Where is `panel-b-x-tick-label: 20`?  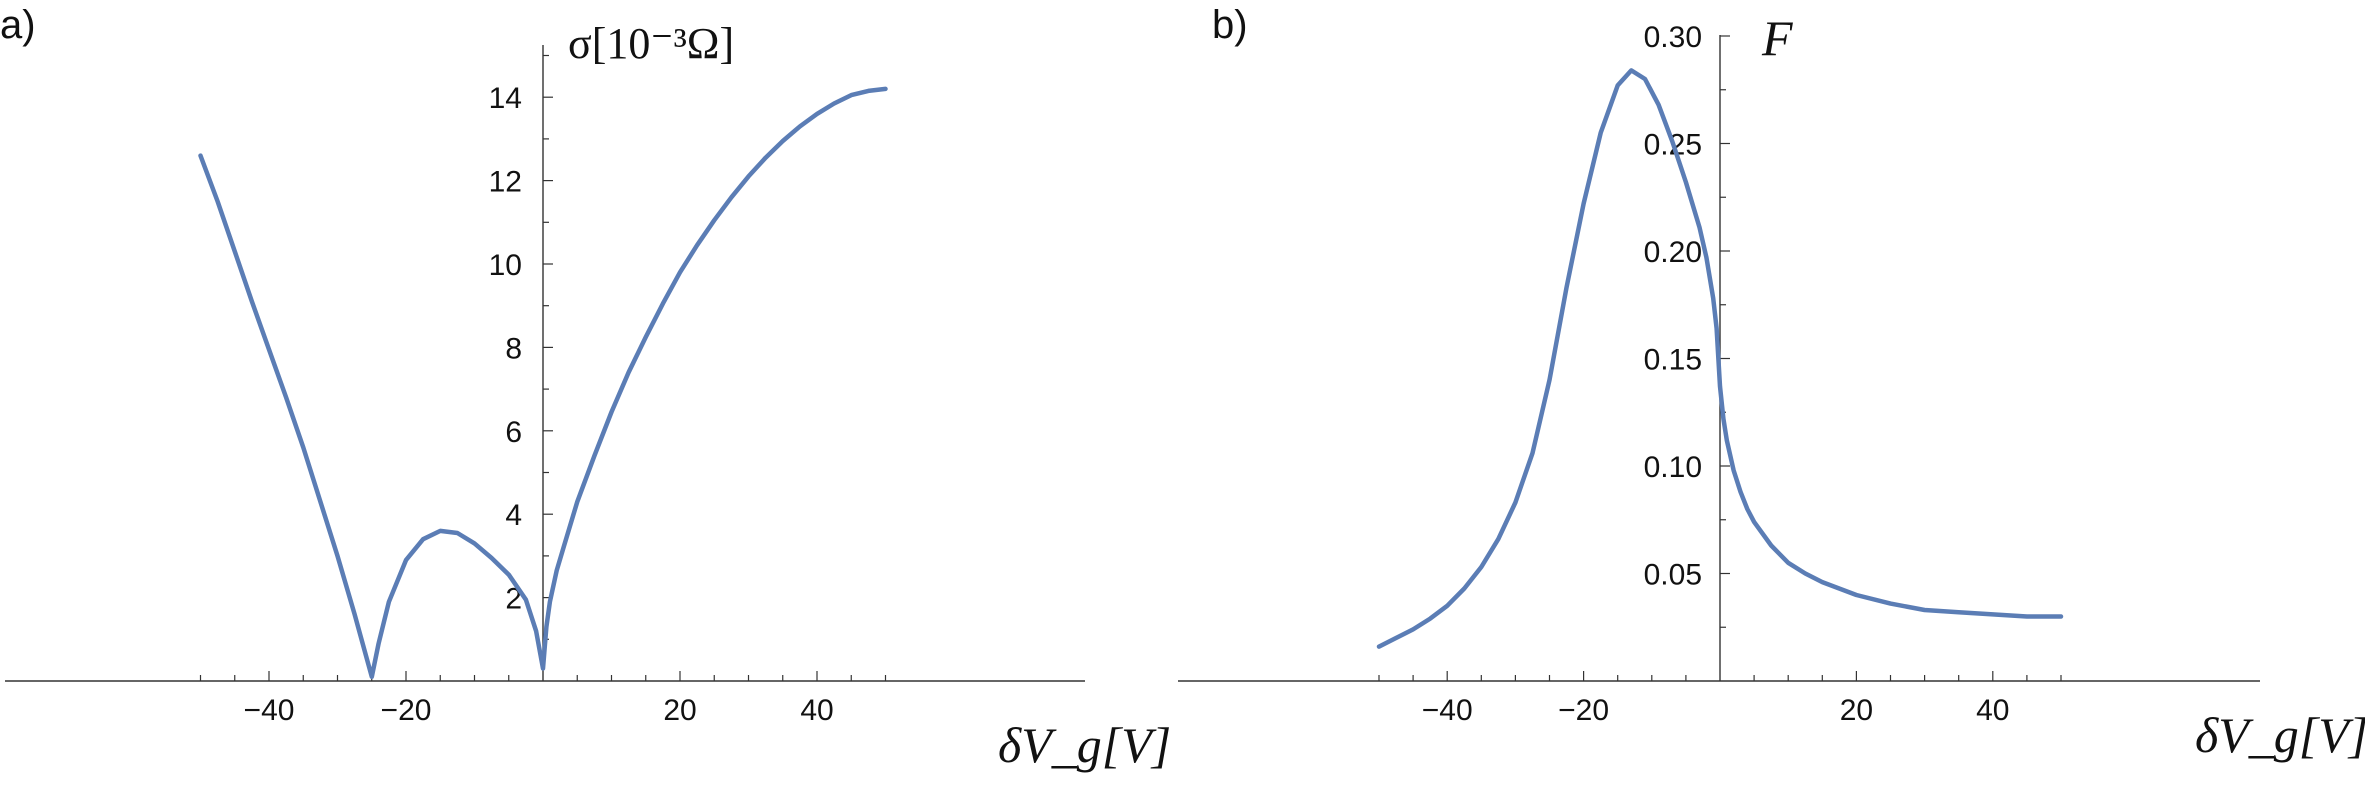 panel-b-x-tick-label: 20 is located at coordinates (1856, 710).